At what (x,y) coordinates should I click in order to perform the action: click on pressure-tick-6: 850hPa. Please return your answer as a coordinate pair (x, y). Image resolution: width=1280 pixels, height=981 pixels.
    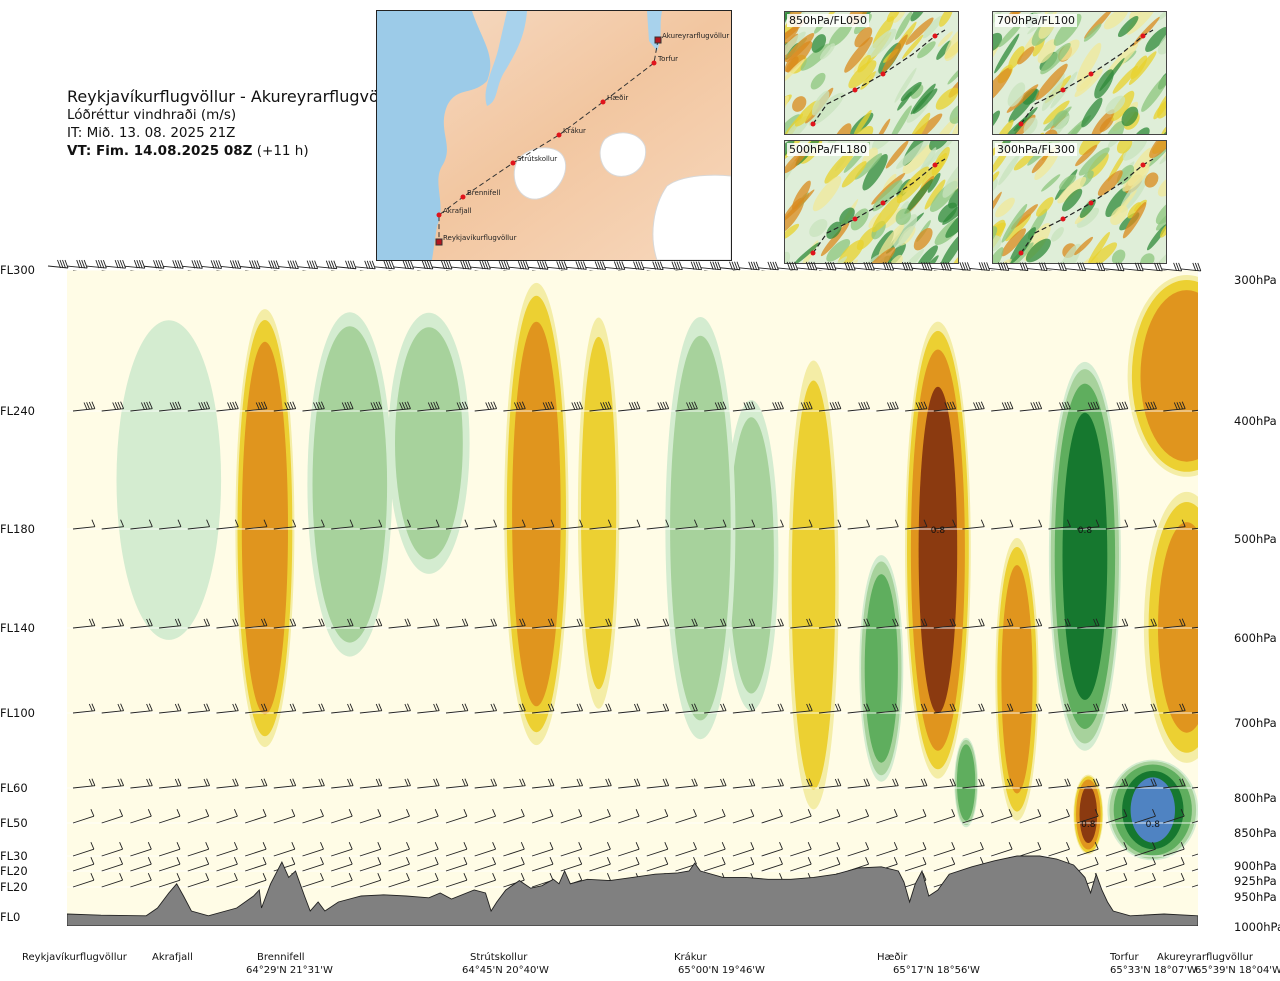
    Looking at the image, I should click on (1255, 833).